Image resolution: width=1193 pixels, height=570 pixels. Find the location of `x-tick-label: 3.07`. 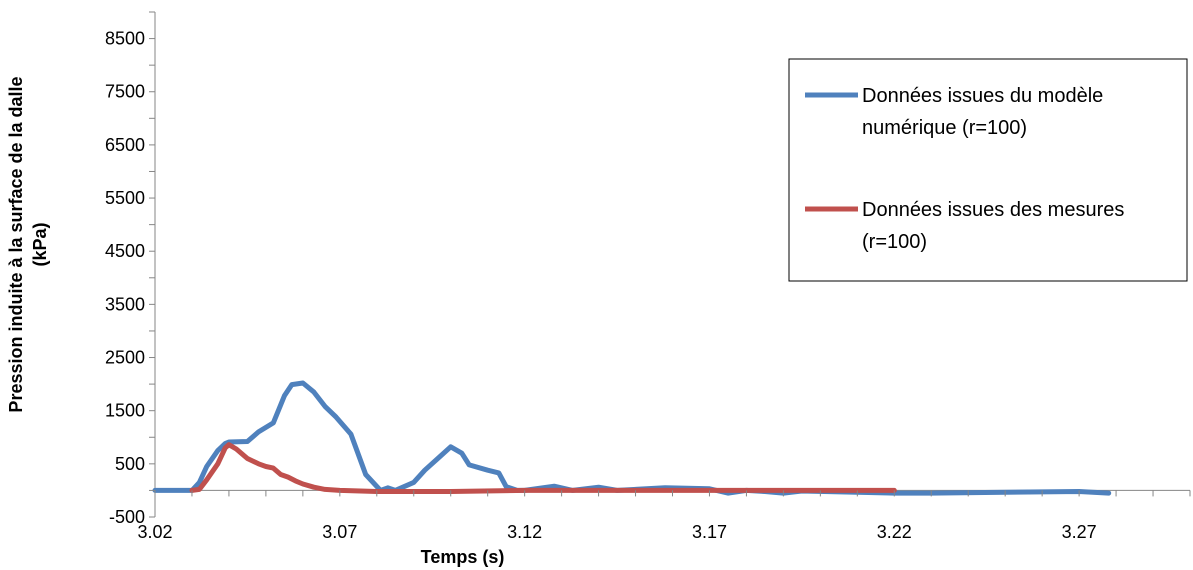

x-tick-label: 3.07 is located at coordinates (339, 532).